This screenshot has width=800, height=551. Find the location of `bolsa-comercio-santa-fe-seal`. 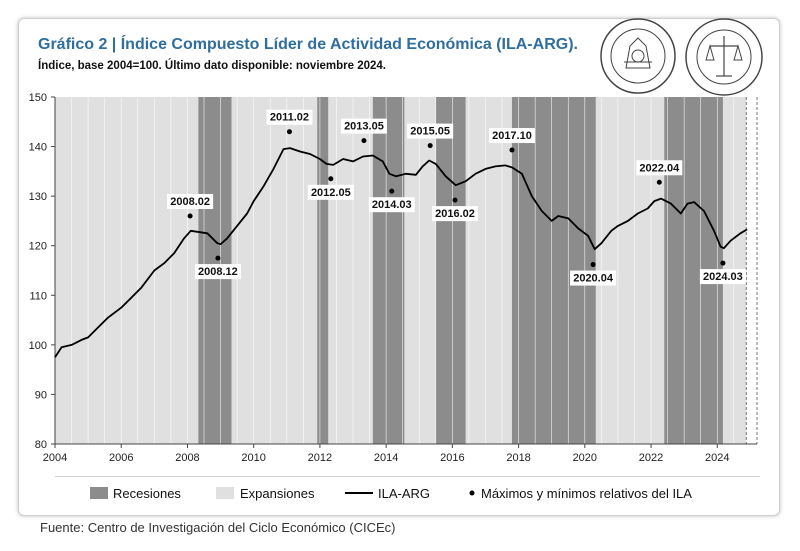

bolsa-comercio-santa-fe-seal is located at coordinates (638, 56).